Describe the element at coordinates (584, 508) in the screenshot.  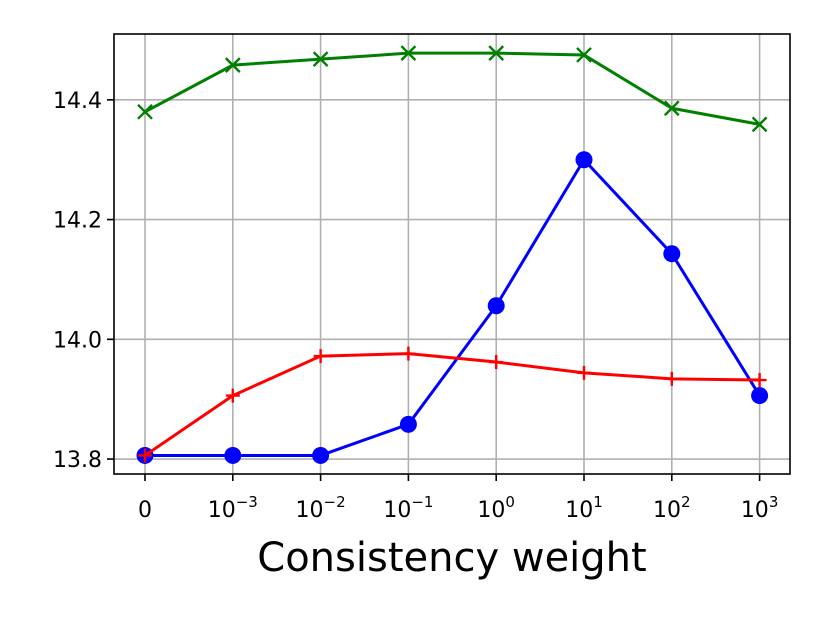
I see `x-tick-label: 10¹` at that location.